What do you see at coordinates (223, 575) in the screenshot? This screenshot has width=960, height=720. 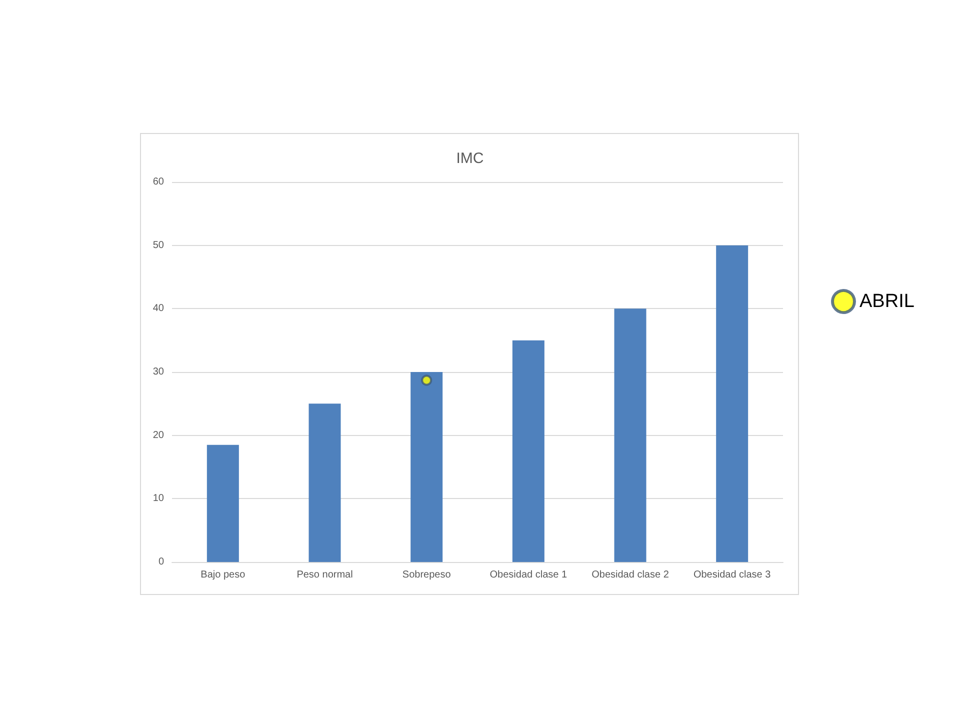 I see `x-tick-label: Bajo peso` at bounding box center [223, 575].